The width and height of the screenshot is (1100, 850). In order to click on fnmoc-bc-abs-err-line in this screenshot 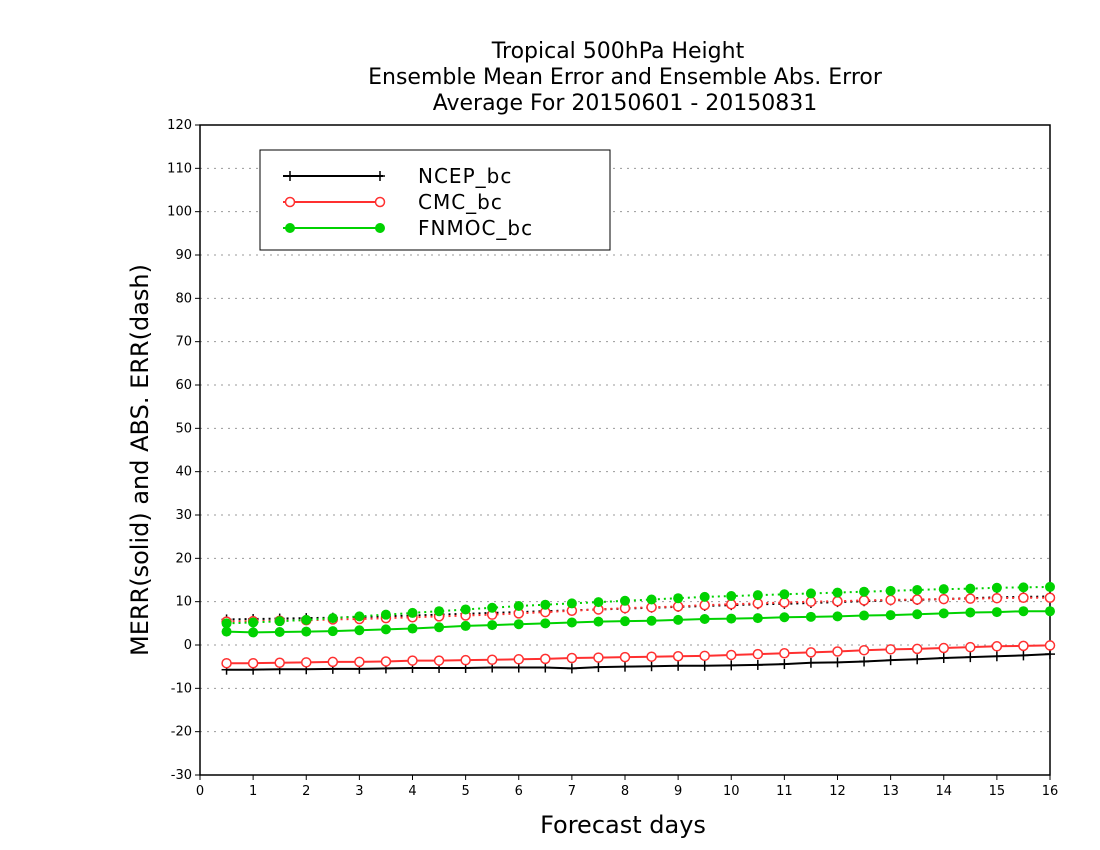, I will do `click(638, 605)`.